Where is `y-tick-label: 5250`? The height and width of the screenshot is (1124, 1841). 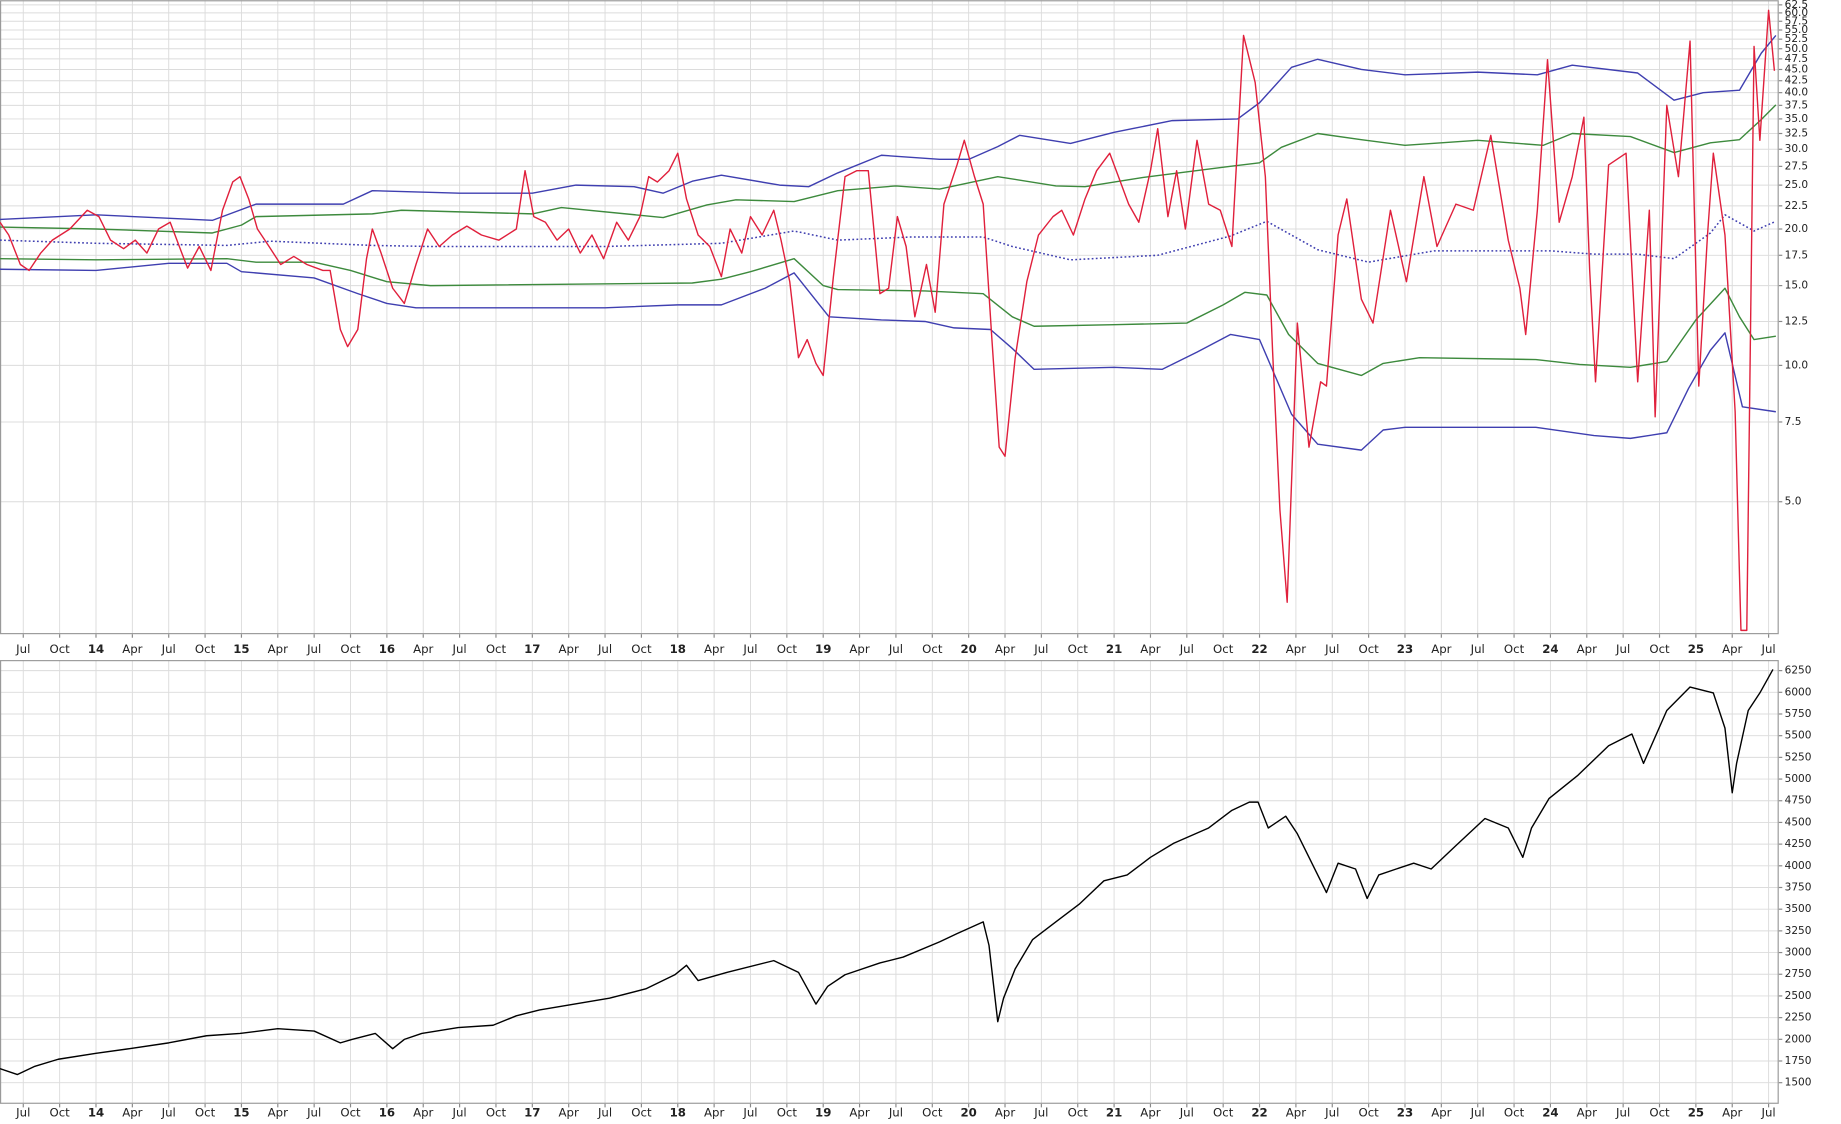 y-tick-label: 5250 is located at coordinates (1798, 757).